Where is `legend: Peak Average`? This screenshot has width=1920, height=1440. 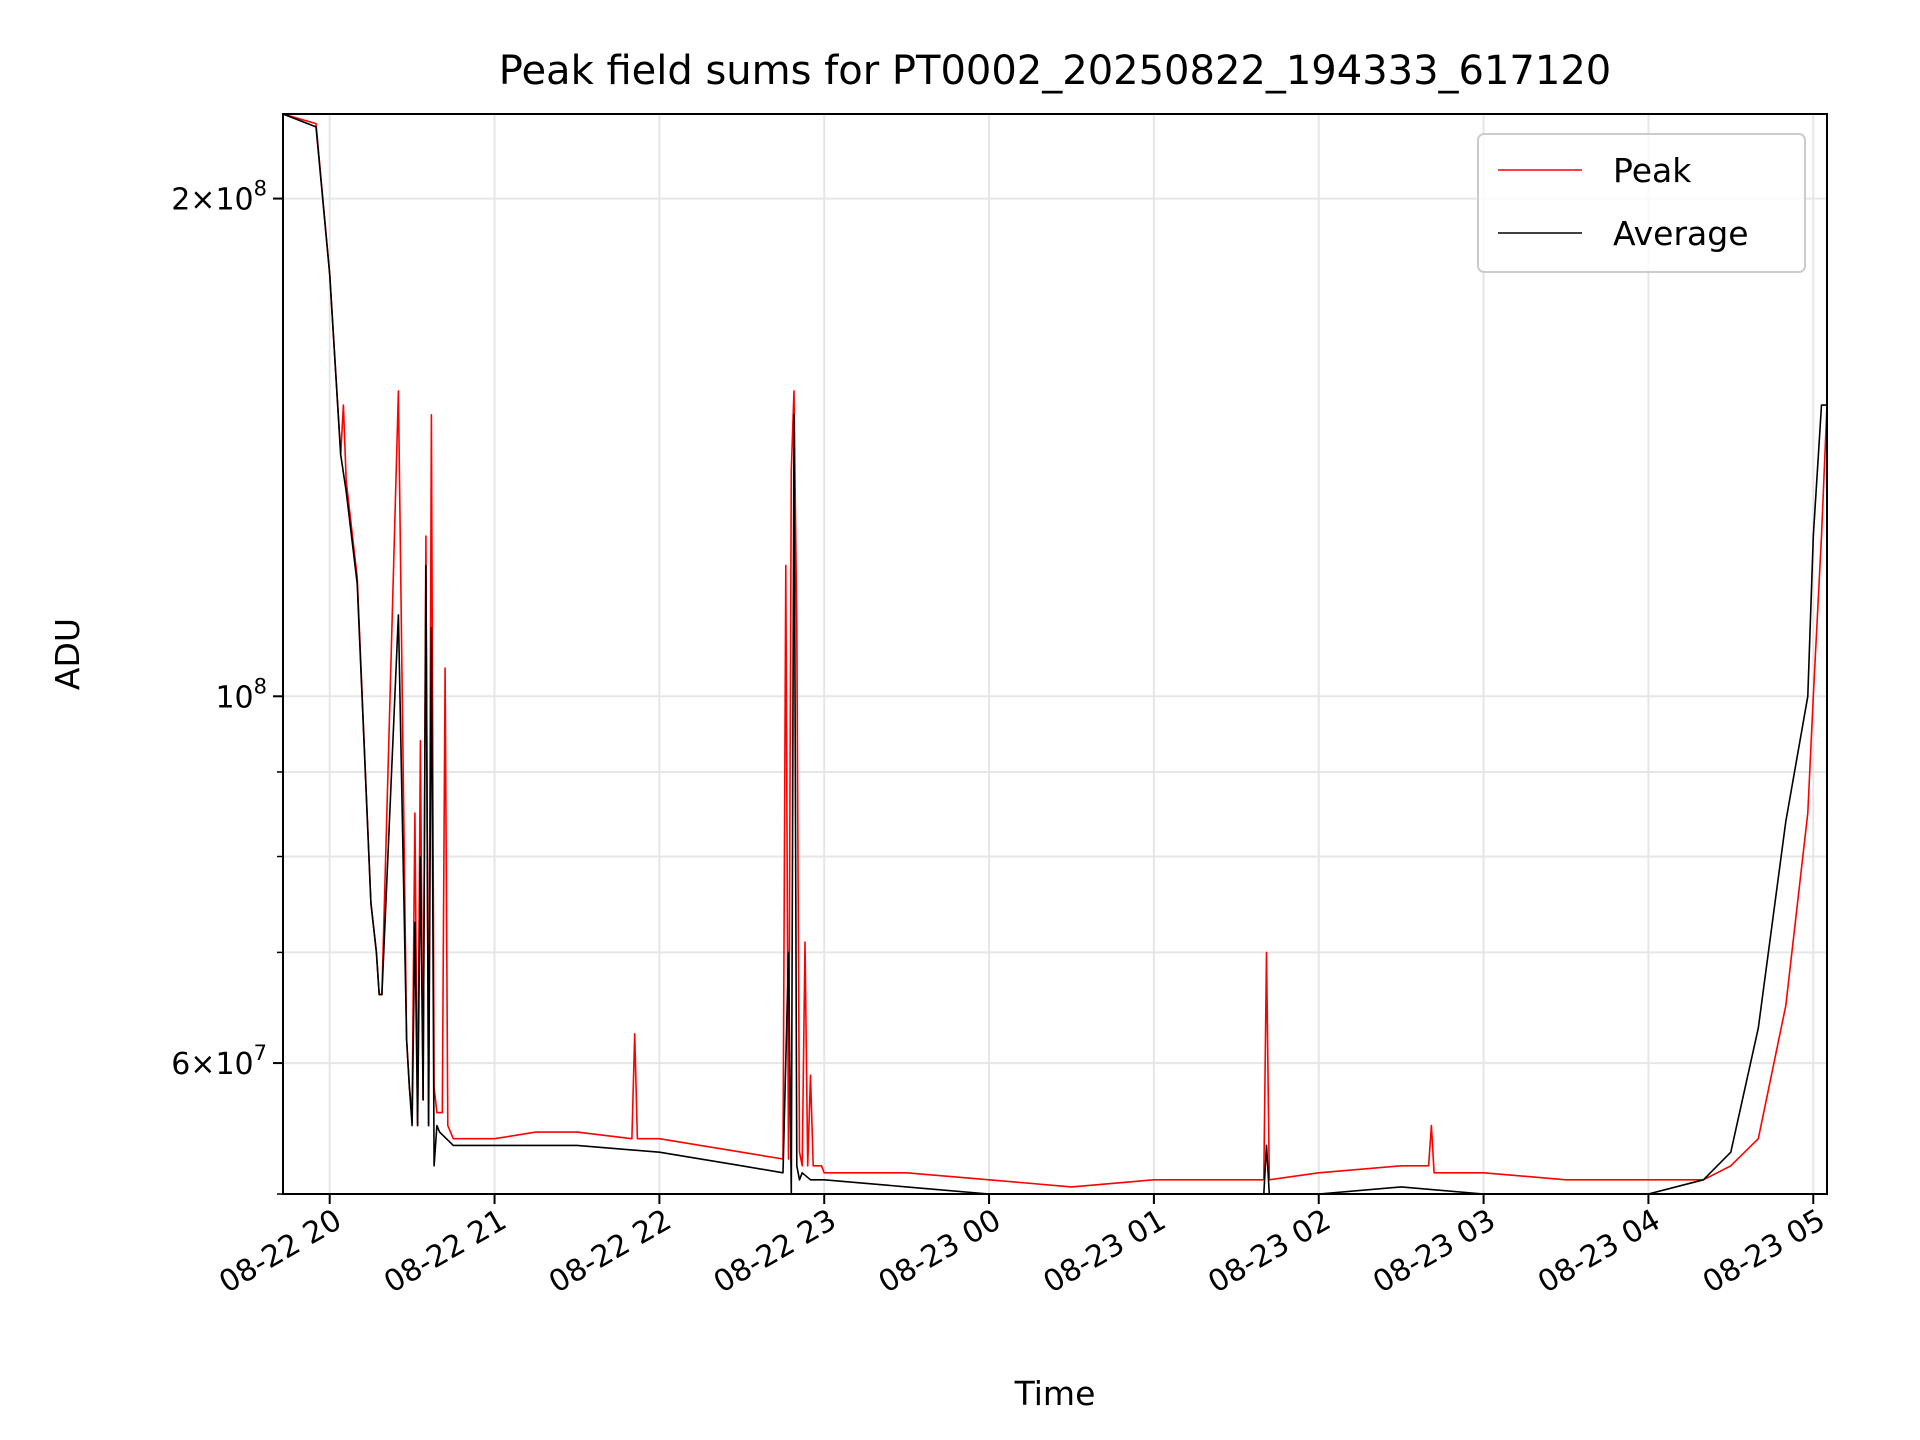 legend: Peak Average is located at coordinates (1641, 203).